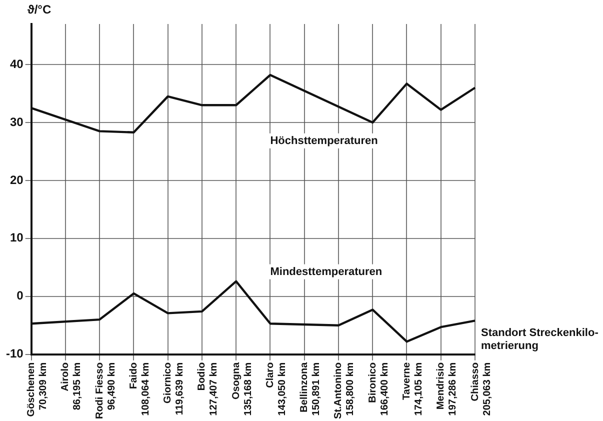  What do you see at coordinates (72, 386) in the screenshot?
I see `x-tick-label: Airolo 86,195 km` at bounding box center [72, 386].